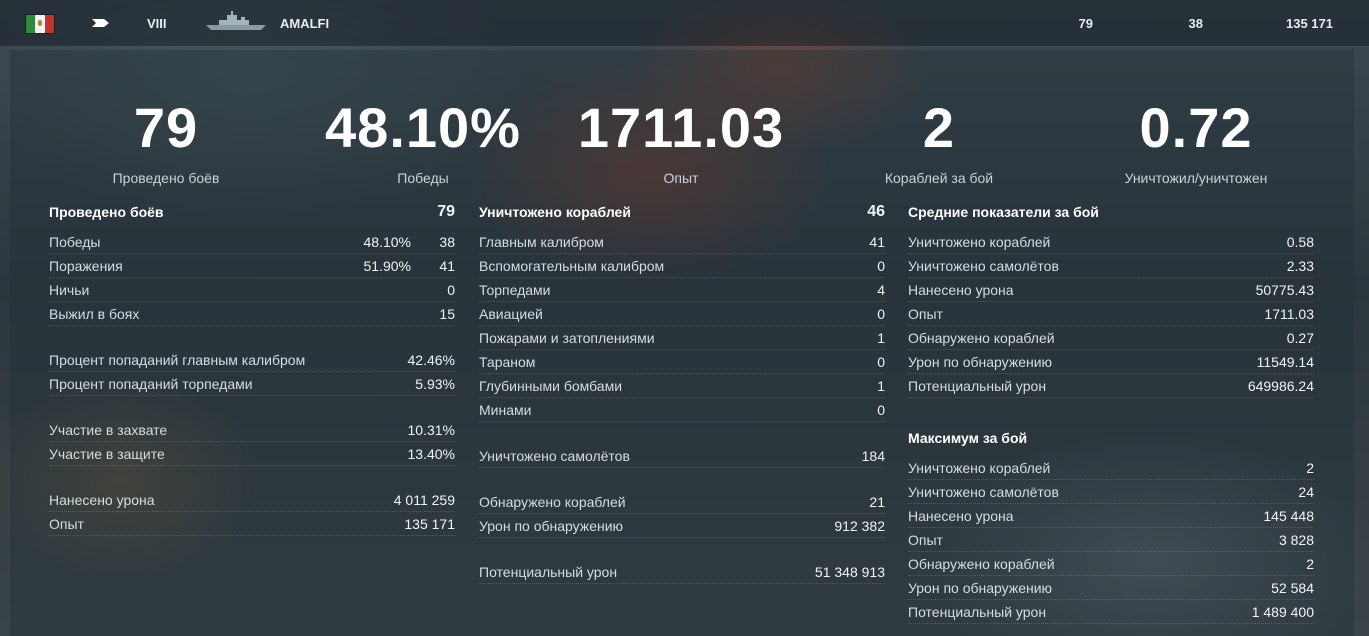 This screenshot has width=1369, height=636. I want to click on kills-header: Уничтожено кораблей 46, so click(682, 211).